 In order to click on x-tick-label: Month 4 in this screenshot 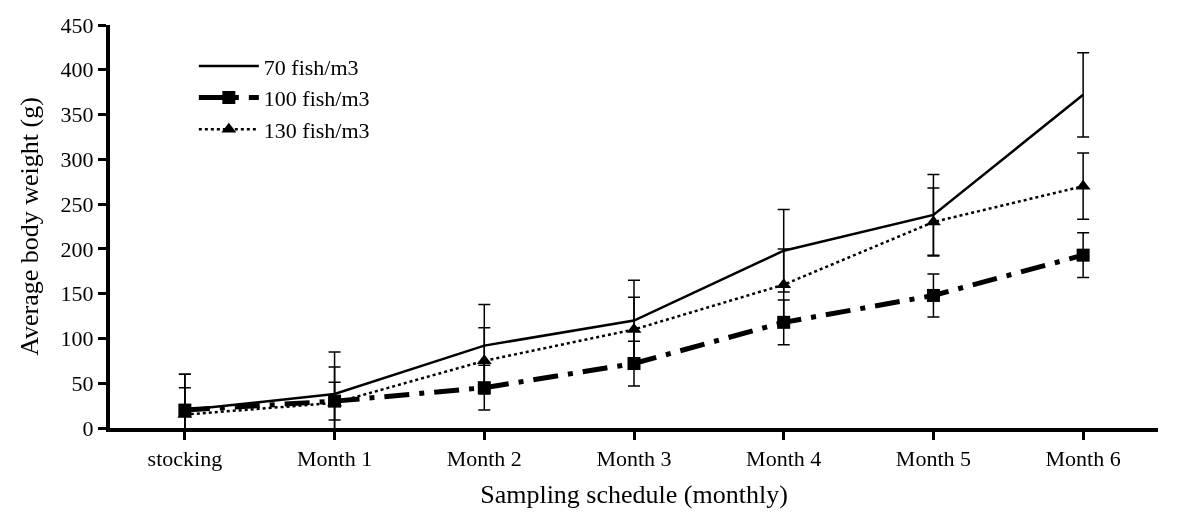, I will do `click(784, 459)`.